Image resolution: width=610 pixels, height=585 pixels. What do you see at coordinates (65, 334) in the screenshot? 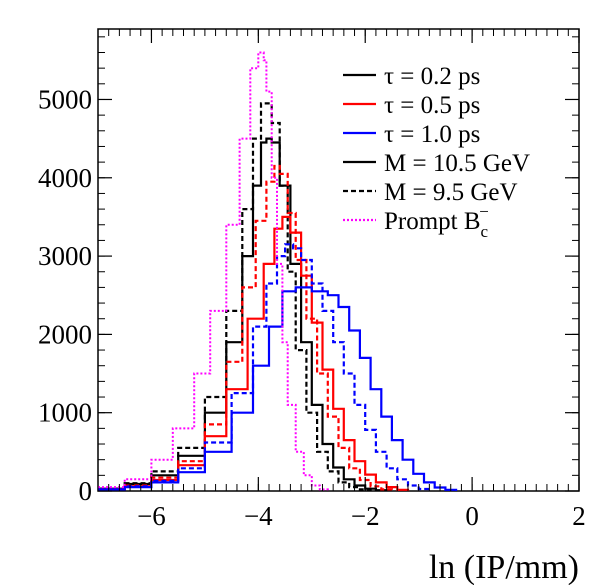
I see `y-tick-label: 2000` at bounding box center [65, 334].